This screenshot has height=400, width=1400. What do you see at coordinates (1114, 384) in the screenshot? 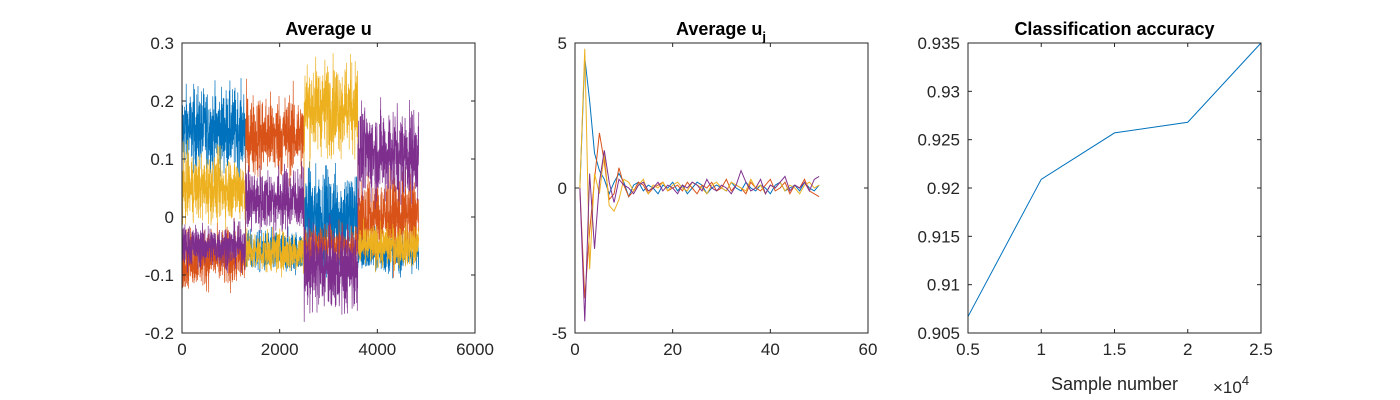
I see `x-axis-label: Sample number` at bounding box center [1114, 384].